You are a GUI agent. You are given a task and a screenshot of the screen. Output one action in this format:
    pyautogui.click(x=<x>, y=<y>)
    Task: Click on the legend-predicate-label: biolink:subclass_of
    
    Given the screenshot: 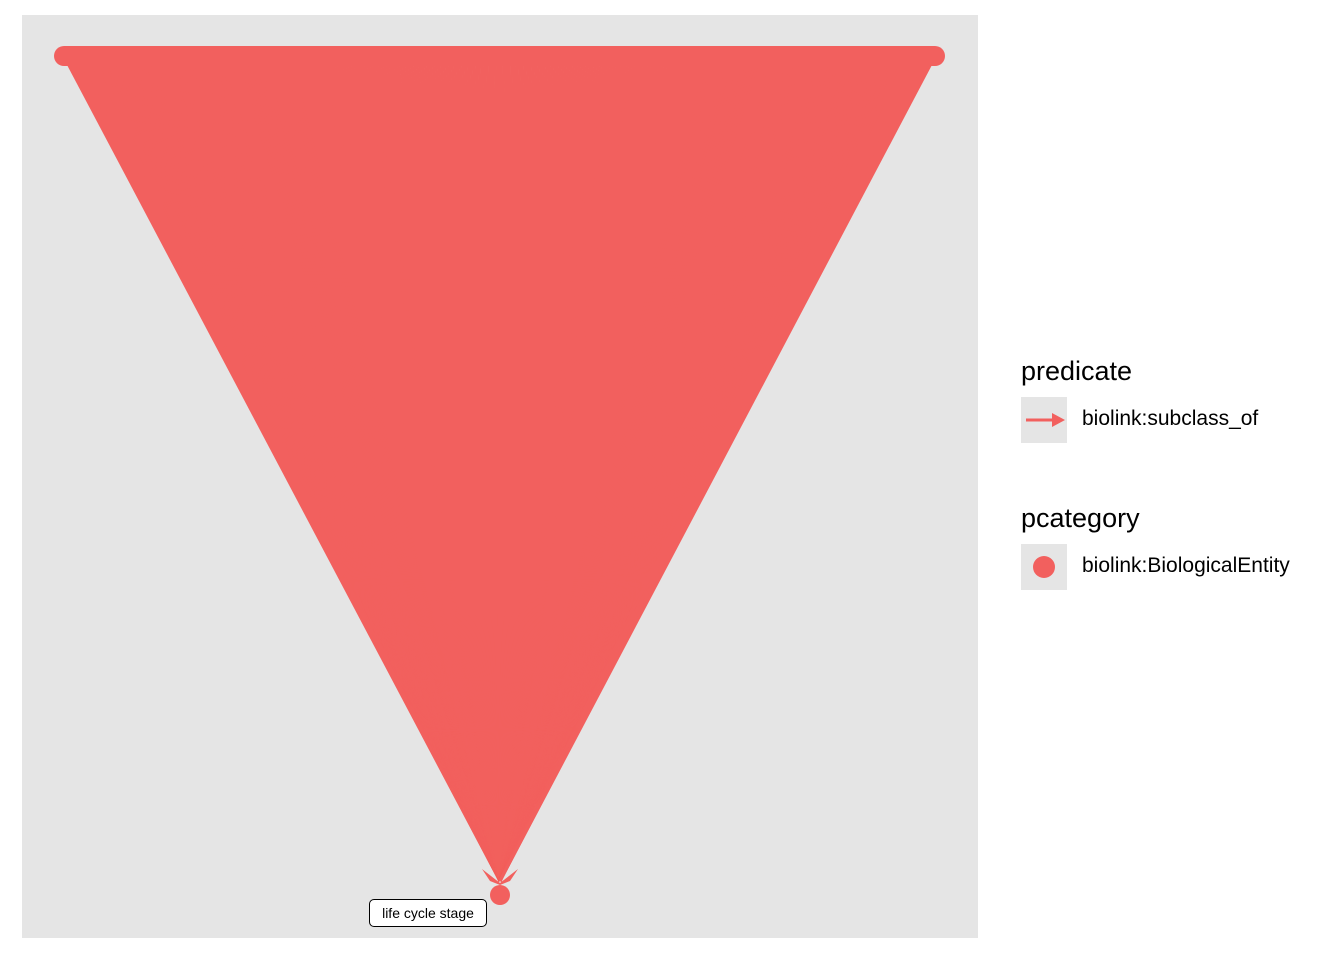 What is the action you would take?
    pyautogui.click(x=1170, y=418)
    